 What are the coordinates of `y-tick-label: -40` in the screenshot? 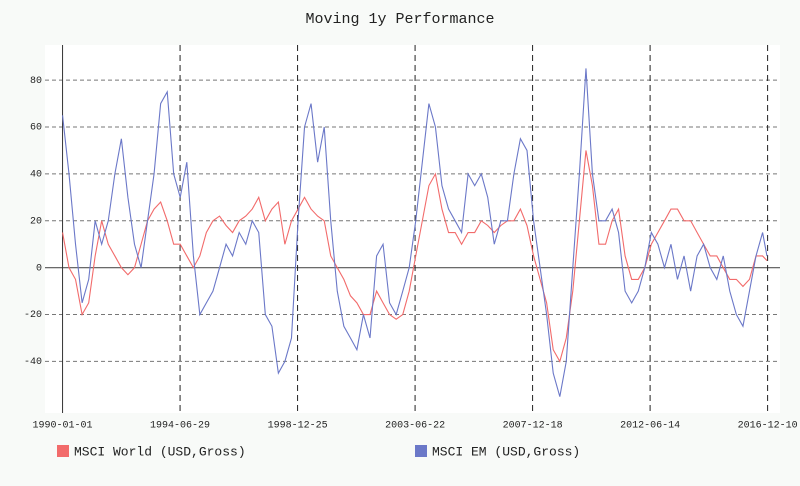 It's located at (33, 362).